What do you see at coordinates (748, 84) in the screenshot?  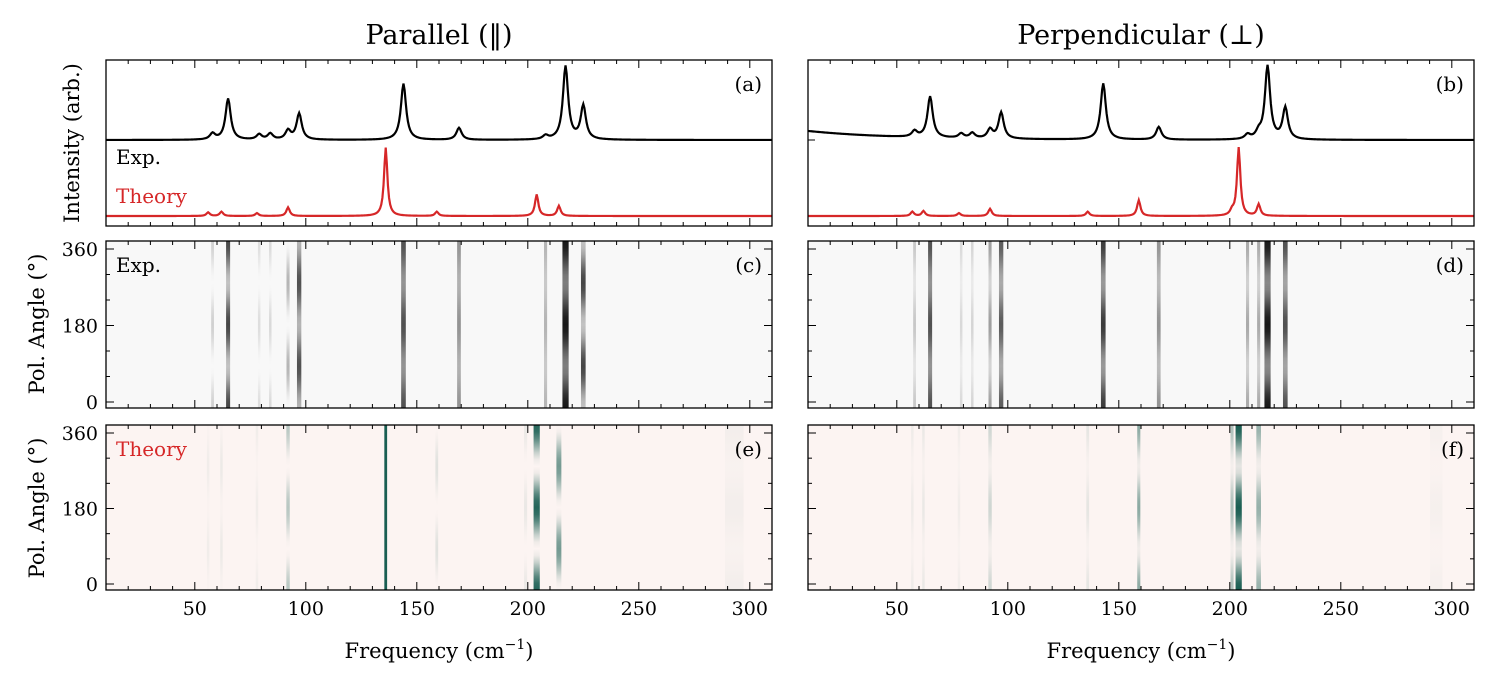 I see `panel-label: (a)` at bounding box center [748, 84].